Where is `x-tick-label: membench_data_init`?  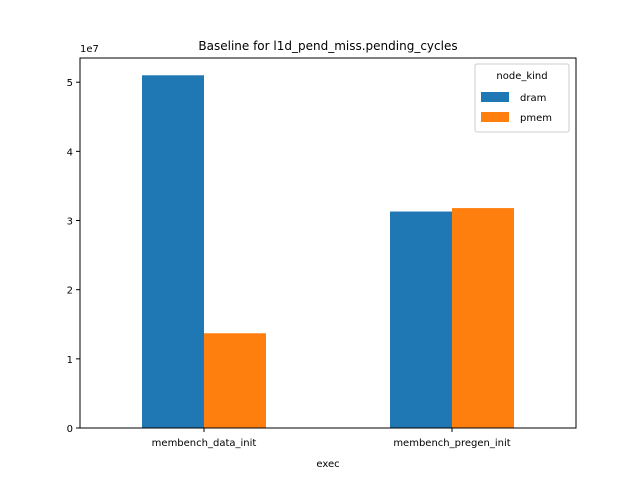 x-tick-label: membench_data_init is located at coordinates (204, 443).